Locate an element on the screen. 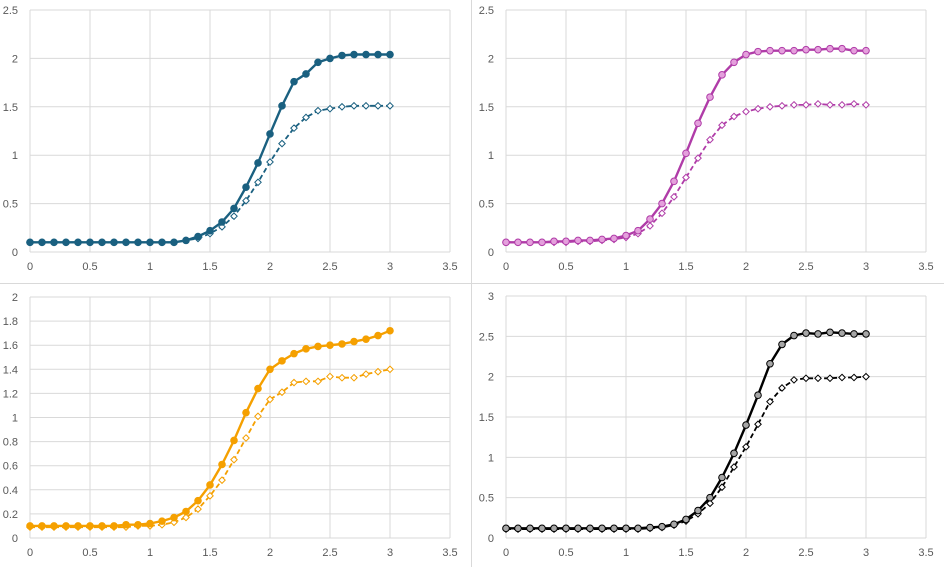 This screenshot has height=567, width=944. panel-separator-horizontal is located at coordinates (472, 283).